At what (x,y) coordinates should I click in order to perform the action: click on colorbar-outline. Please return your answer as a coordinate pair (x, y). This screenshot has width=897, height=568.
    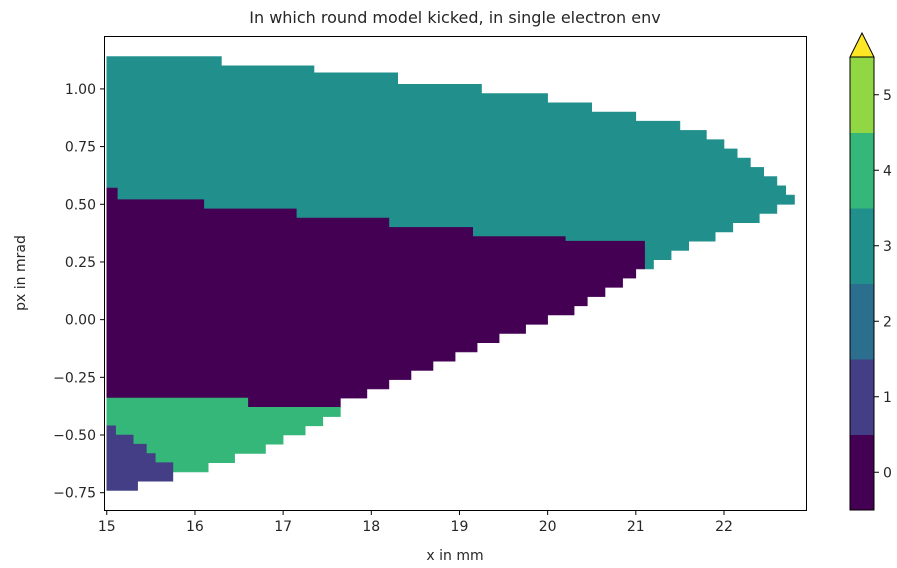
    Looking at the image, I should click on (862, 284).